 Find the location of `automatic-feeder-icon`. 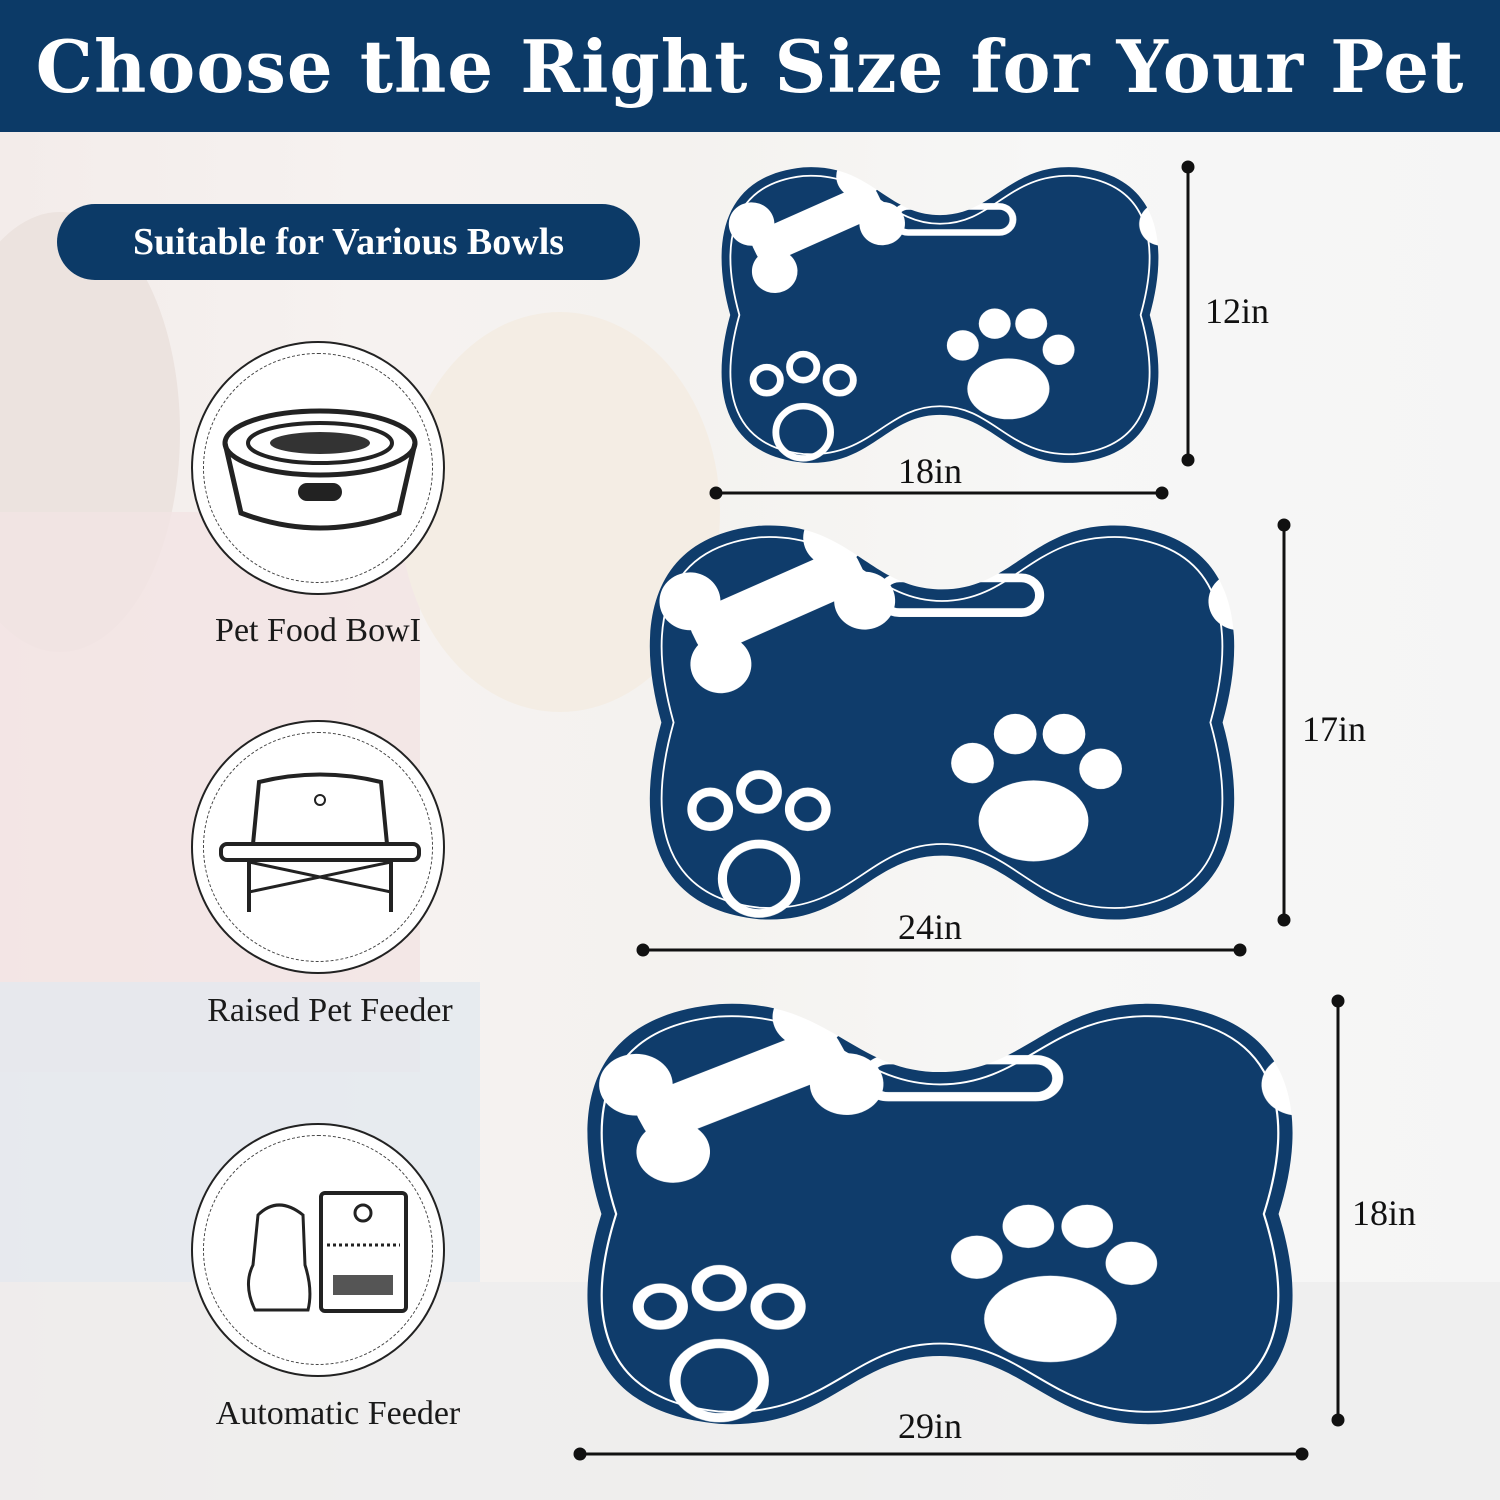

automatic-feeder-icon is located at coordinates (327, 1252).